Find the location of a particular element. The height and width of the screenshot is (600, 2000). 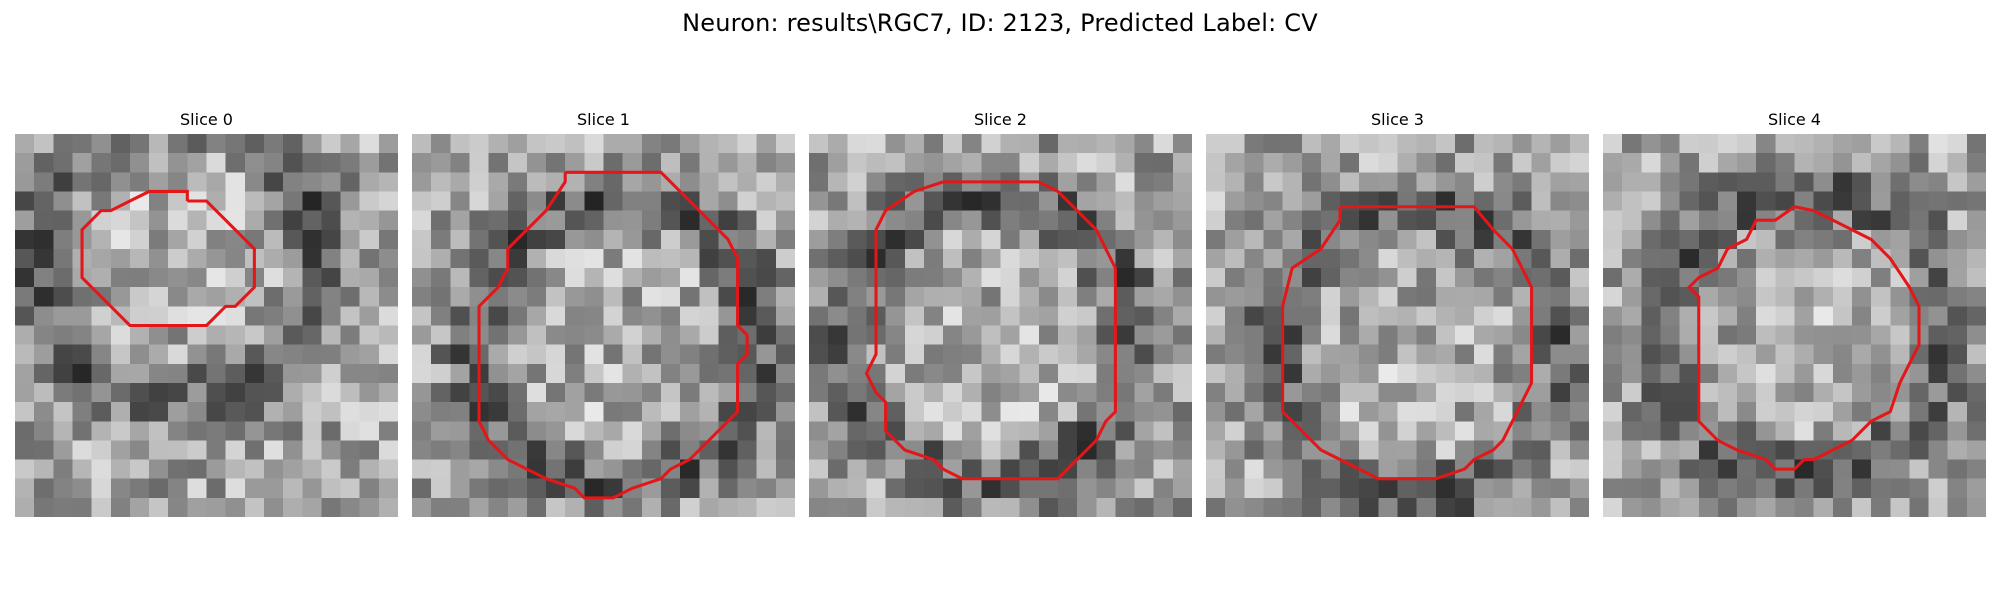

slice-title: Slice 1 is located at coordinates (603, 119).